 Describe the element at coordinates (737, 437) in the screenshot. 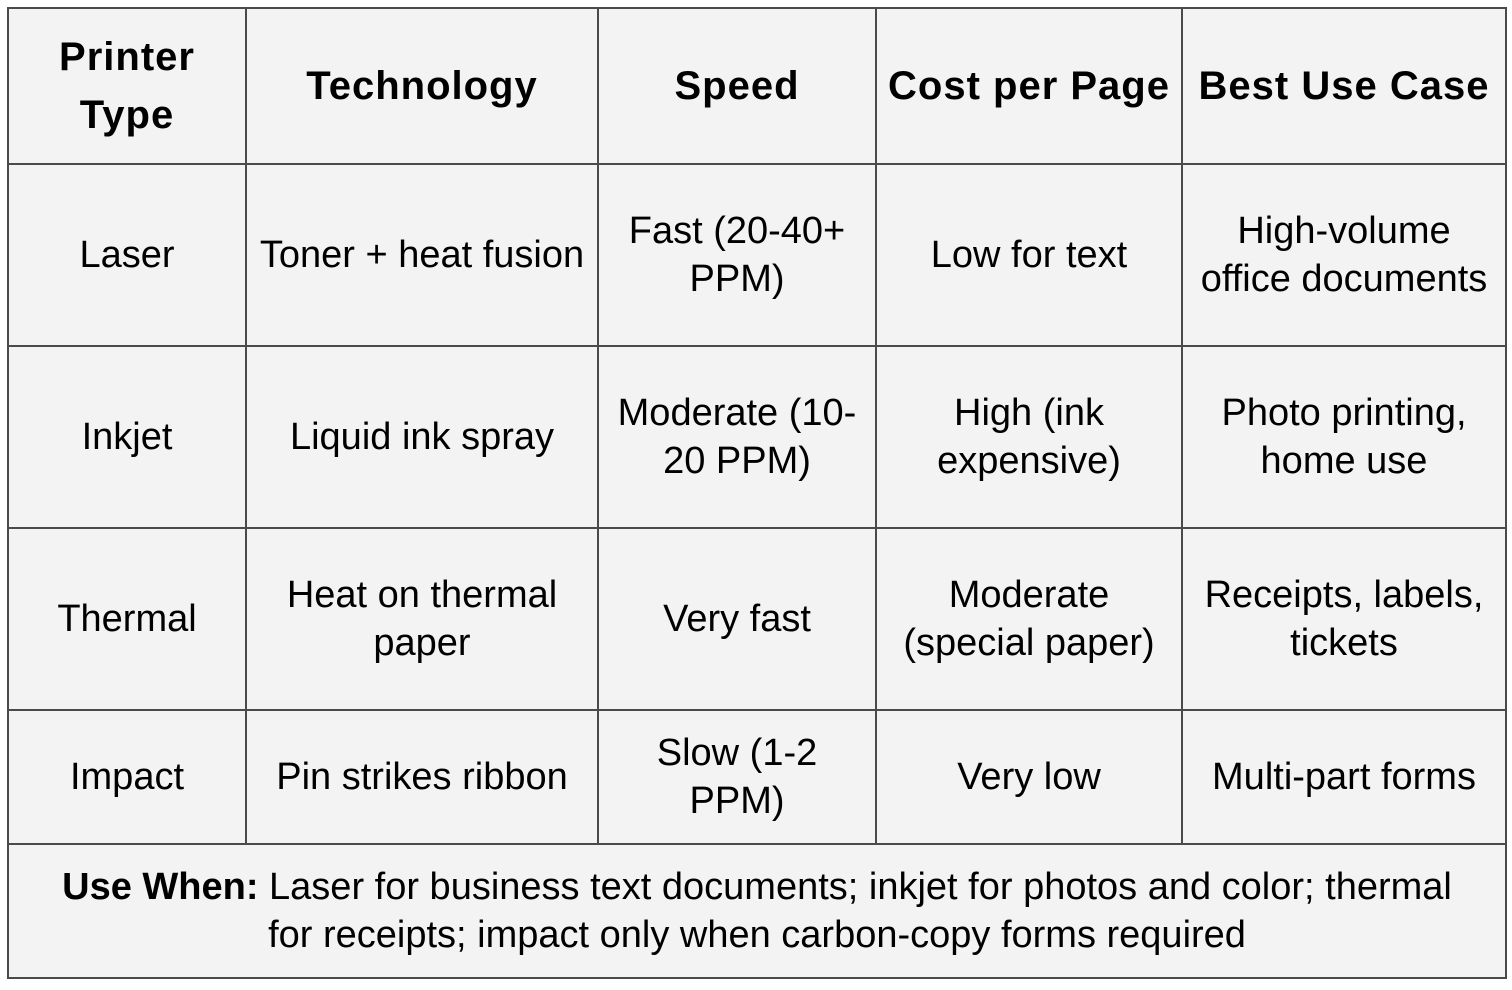

I see `cell-speed: Moderate (10-20 PPM)` at that location.